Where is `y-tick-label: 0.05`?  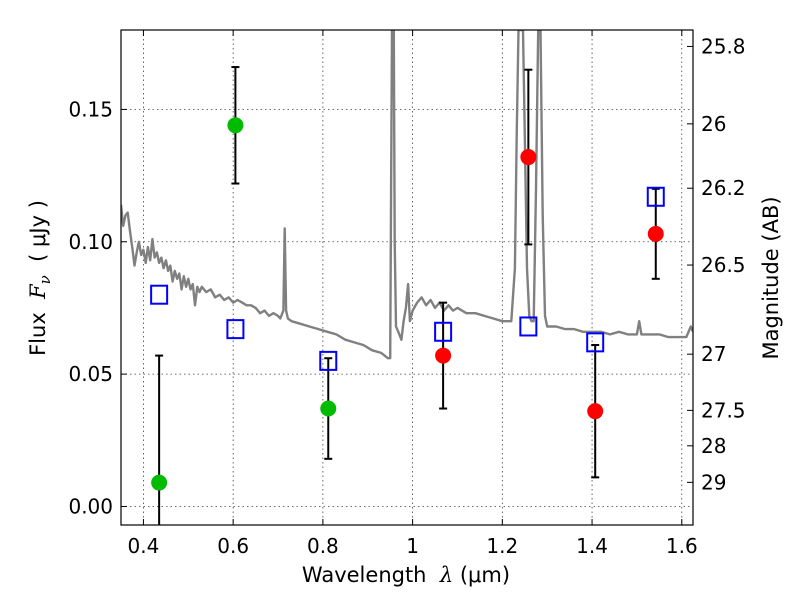 y-tick-label: 0.05 is located at coordinates (90, 374).